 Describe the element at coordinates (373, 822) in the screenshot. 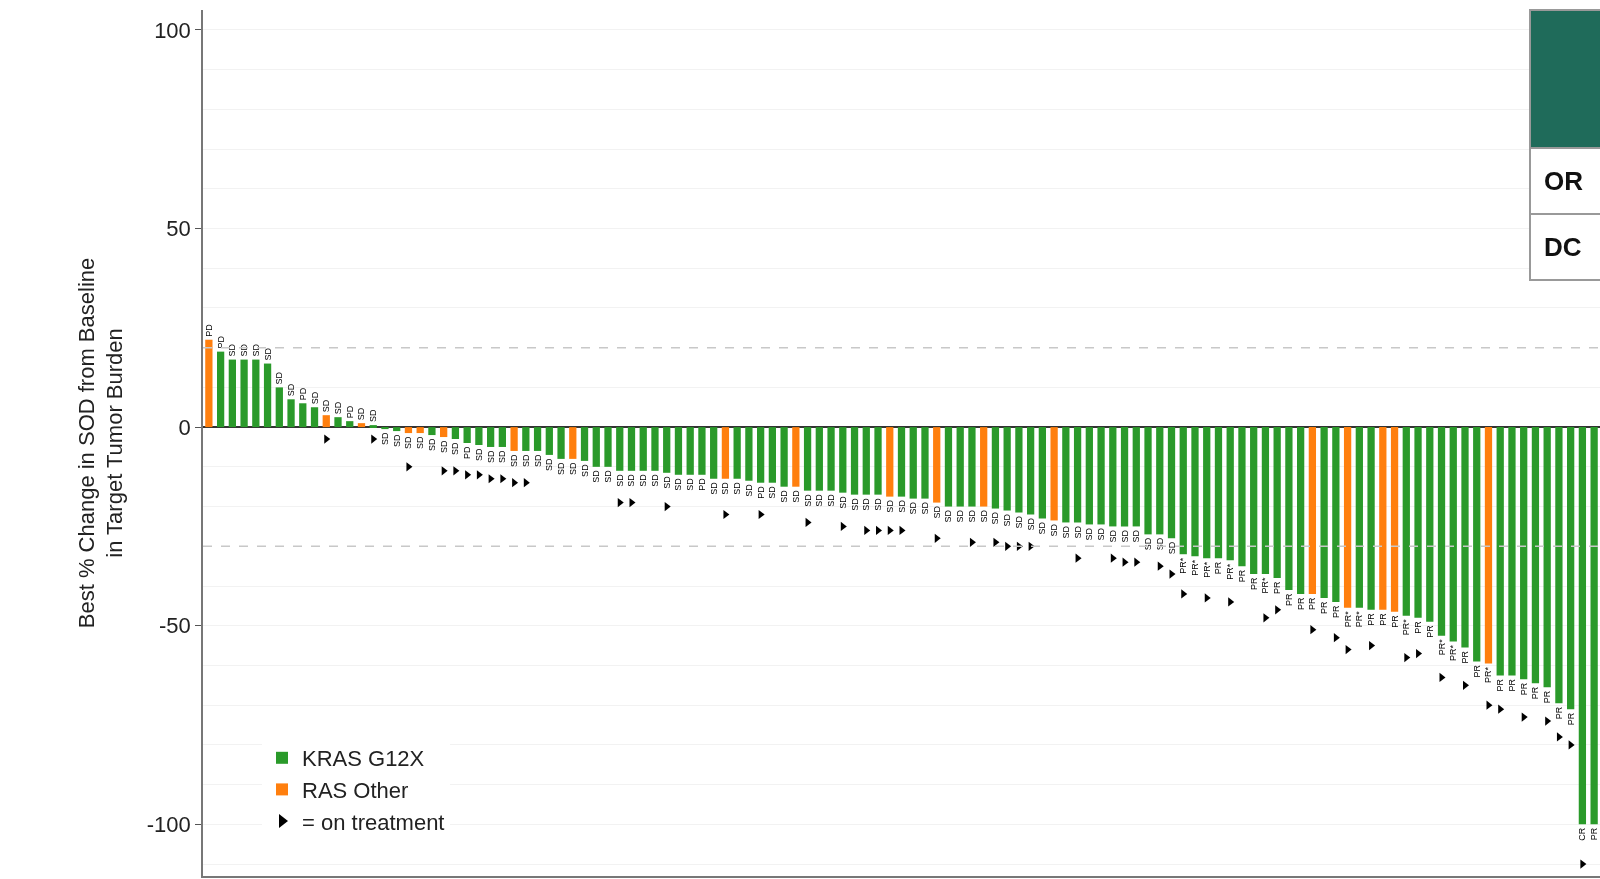

I see `legend-label: = on treatment` at that location.